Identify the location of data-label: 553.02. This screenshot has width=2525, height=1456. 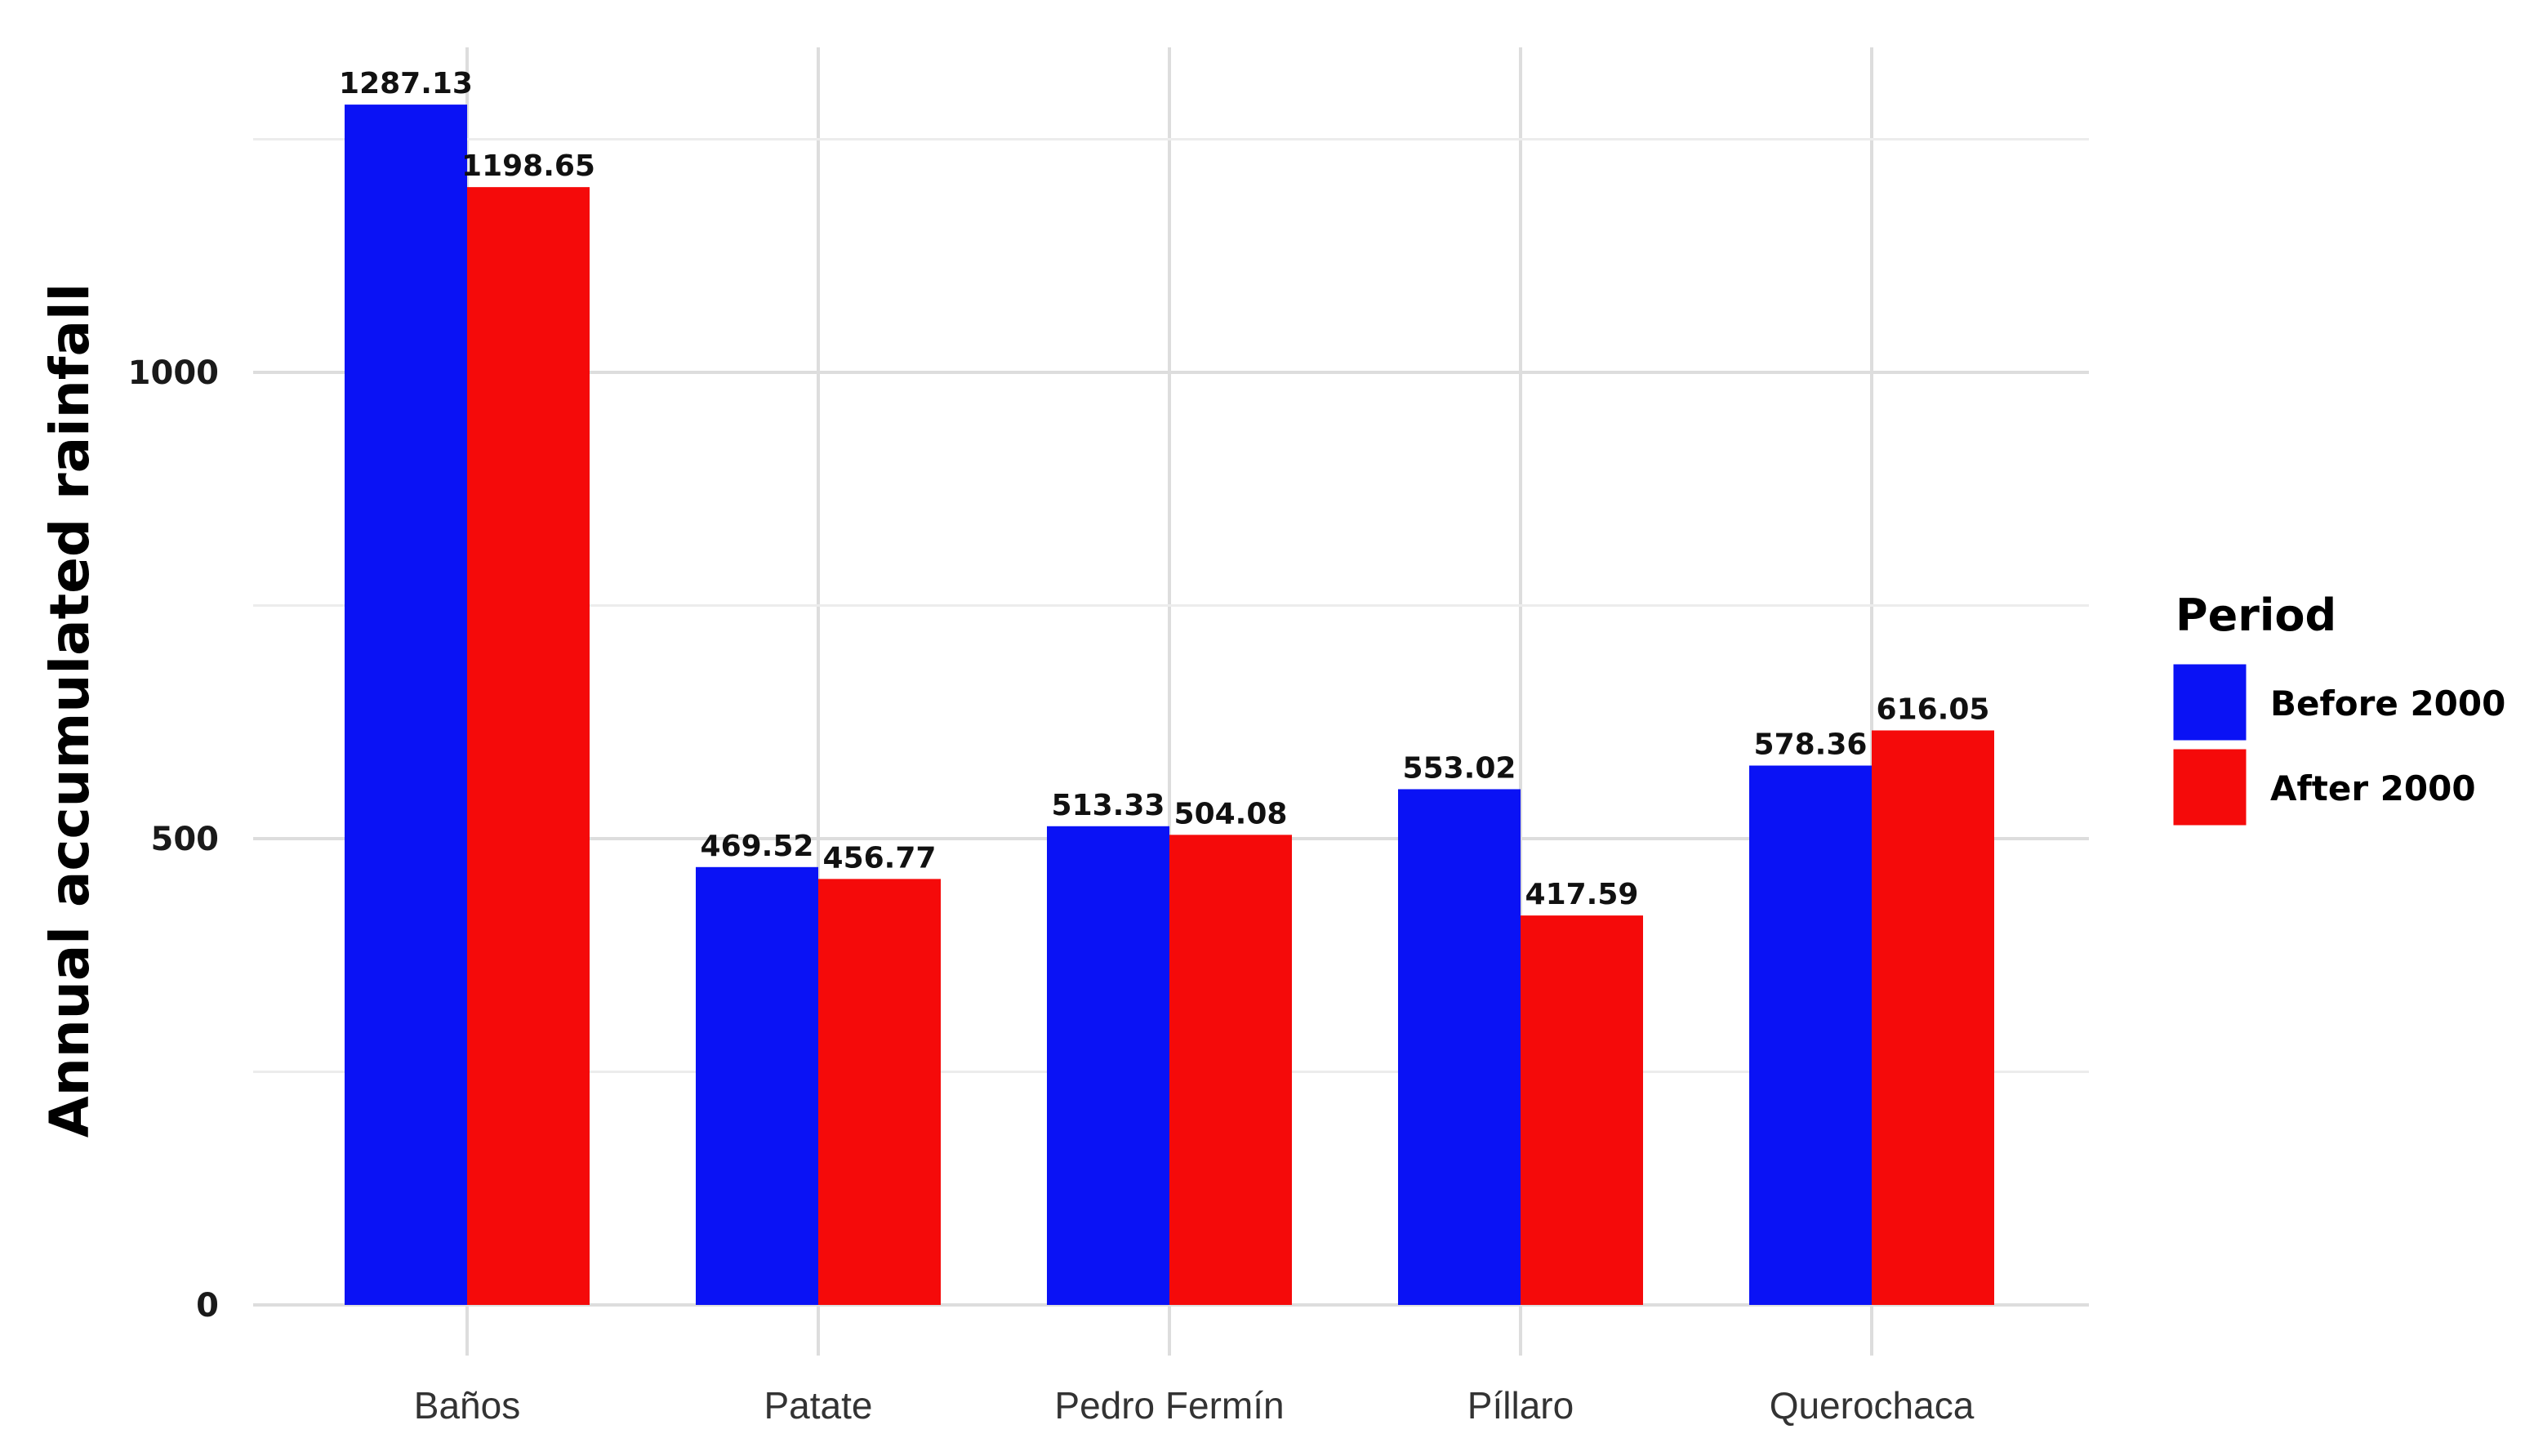
(1459, 768).